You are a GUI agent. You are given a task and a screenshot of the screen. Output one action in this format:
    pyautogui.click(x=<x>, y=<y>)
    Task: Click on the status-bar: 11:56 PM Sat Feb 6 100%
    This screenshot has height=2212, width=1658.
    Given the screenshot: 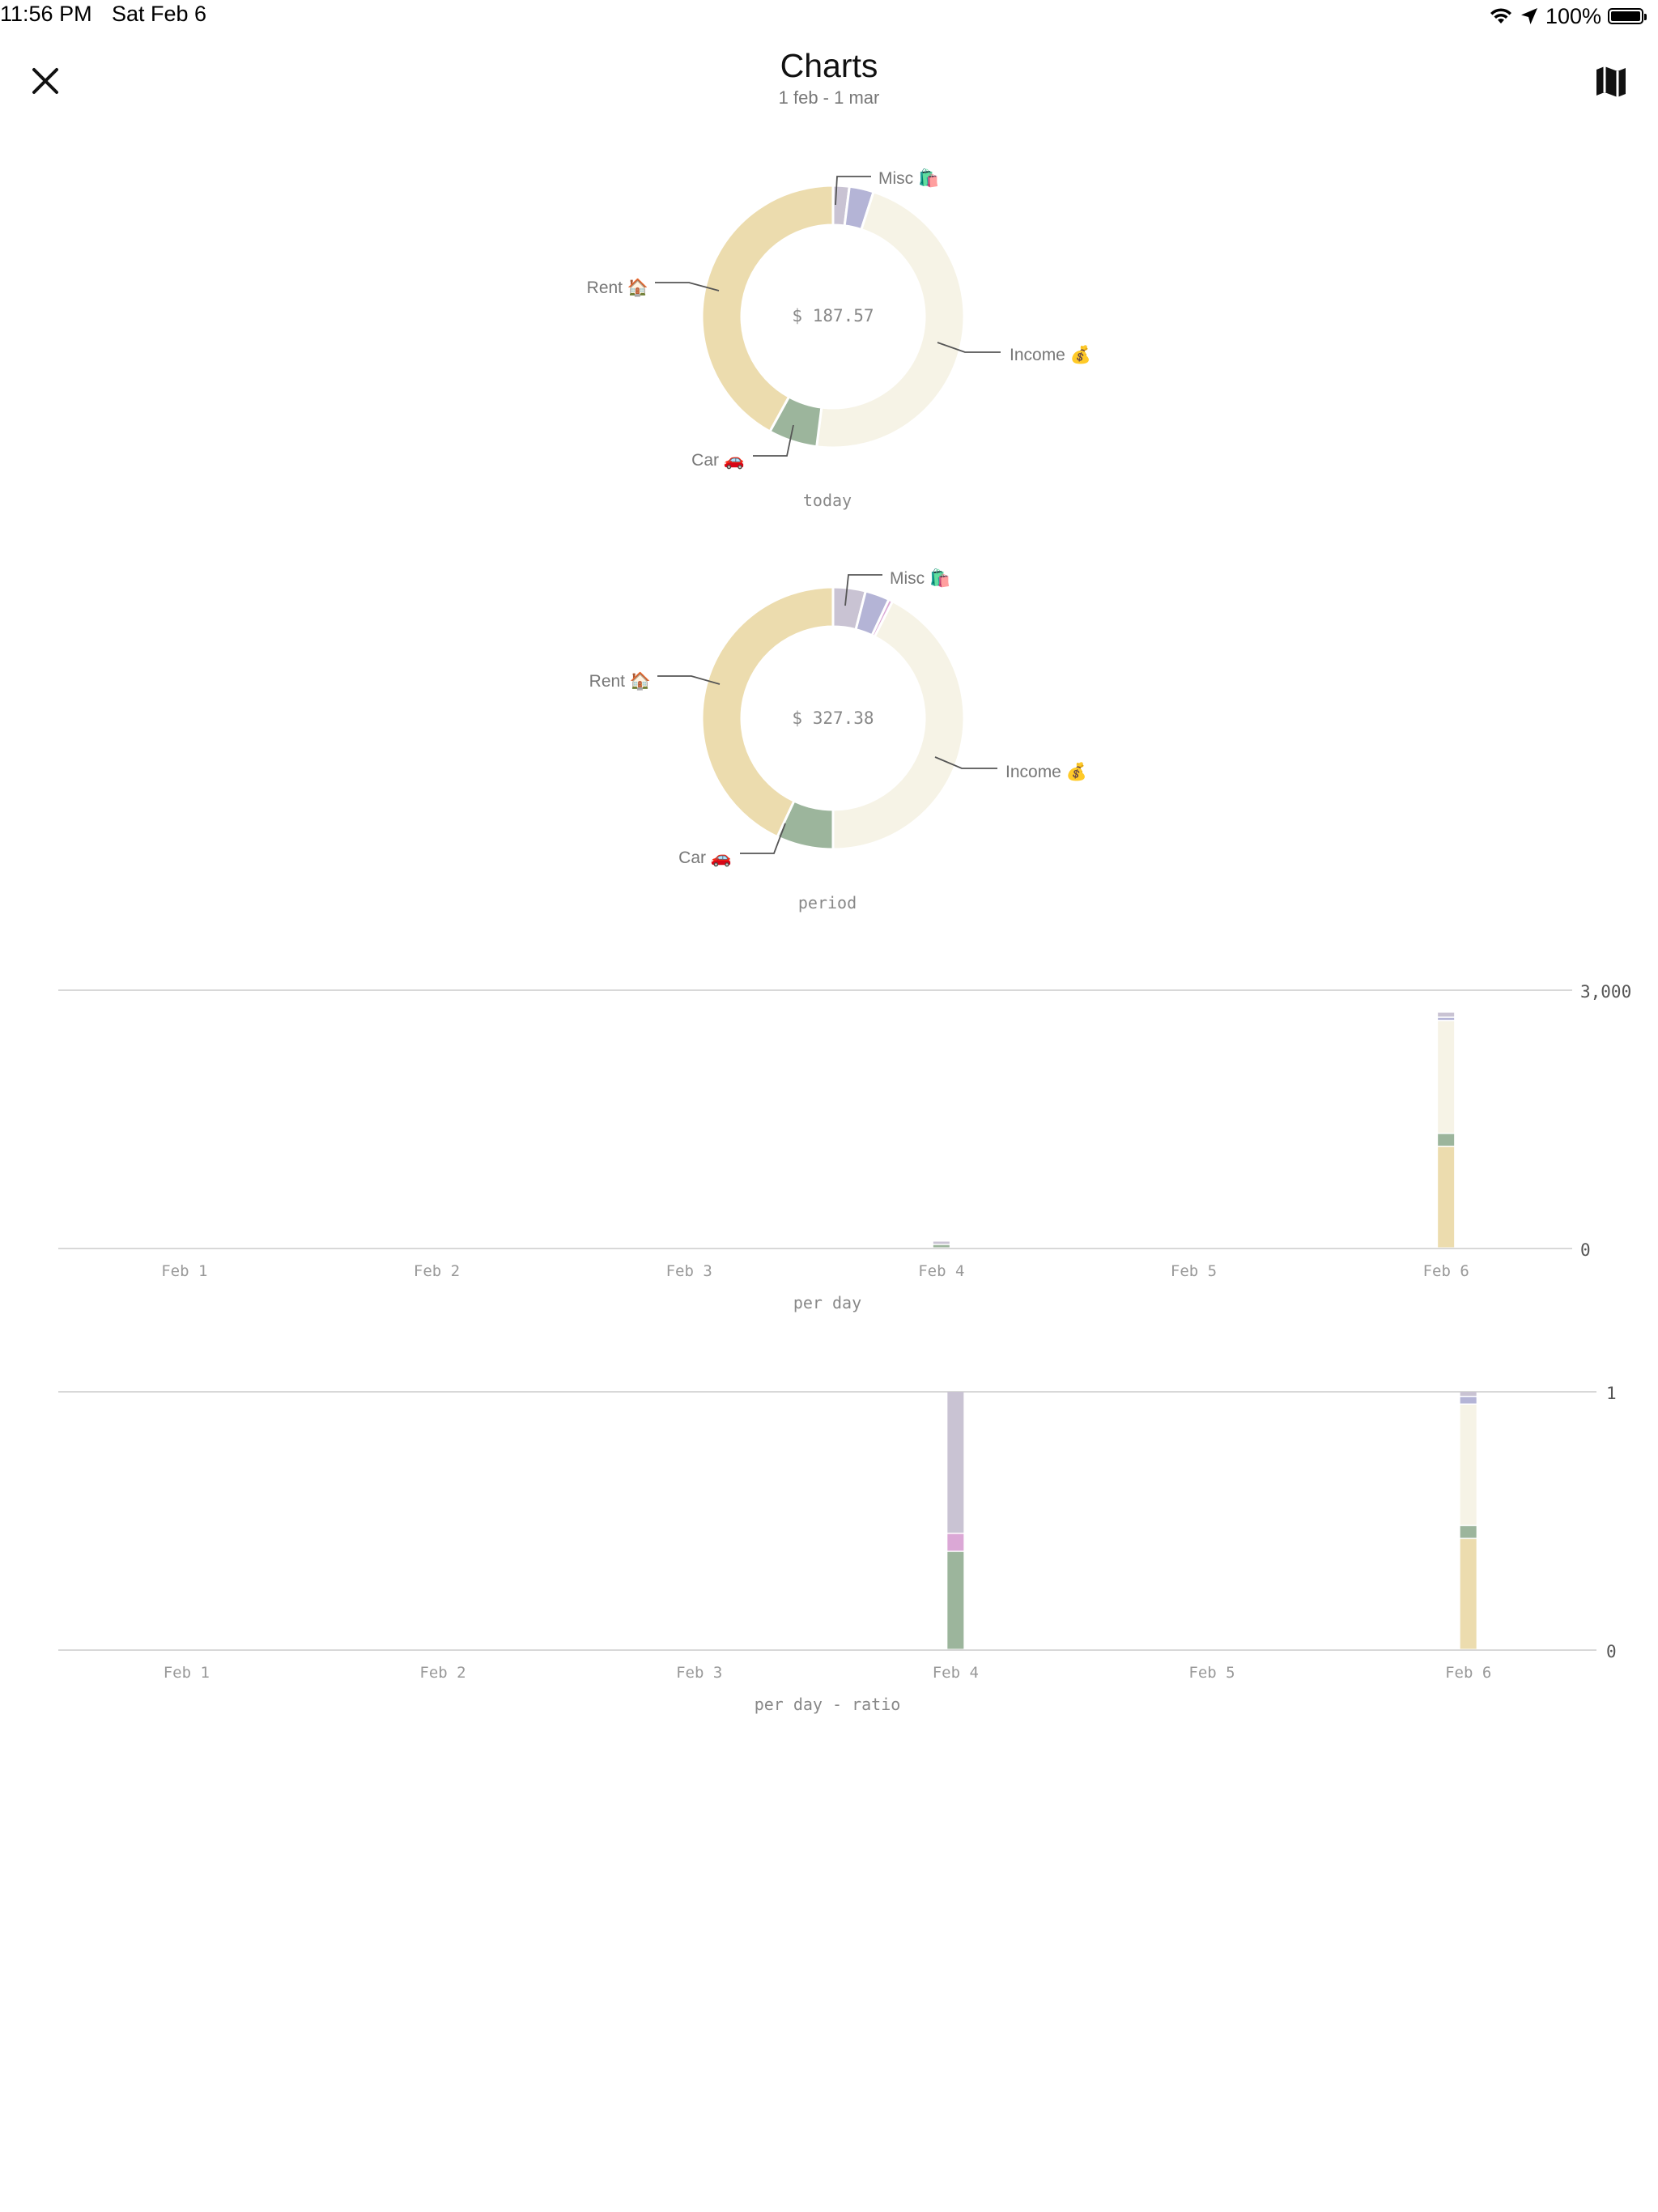 What is the action you would take?
    pyautogui.click(x=829, y=16)
    